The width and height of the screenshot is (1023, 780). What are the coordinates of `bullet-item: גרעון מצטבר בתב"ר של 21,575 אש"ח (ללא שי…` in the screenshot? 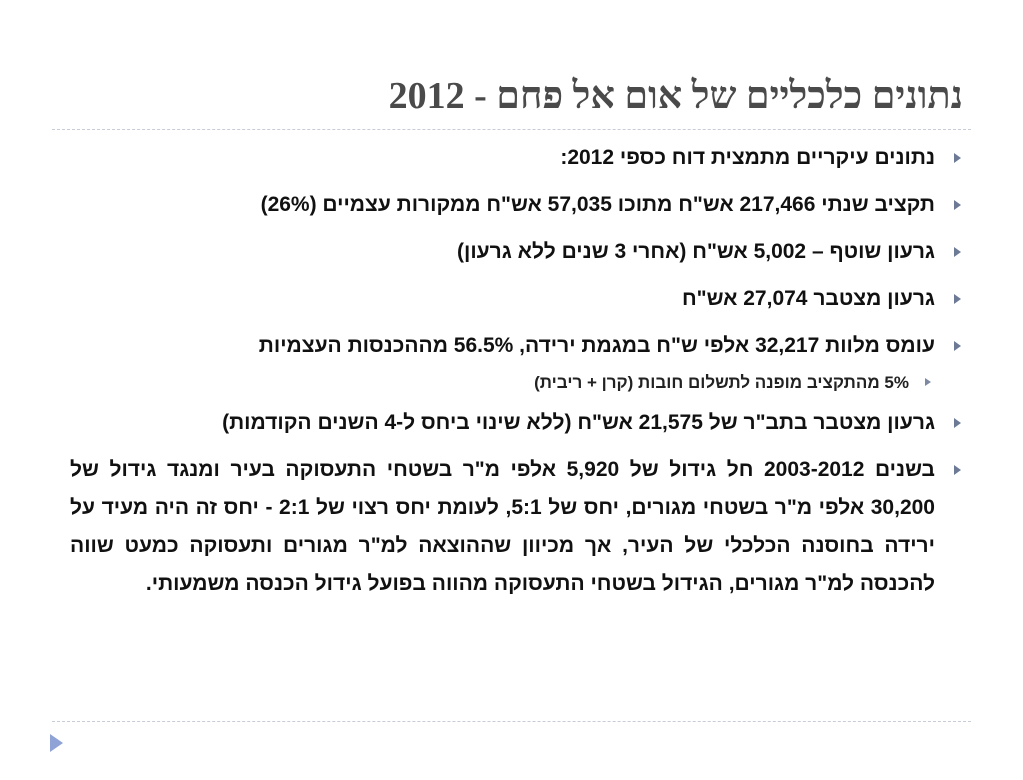 It's located at (515, 423).